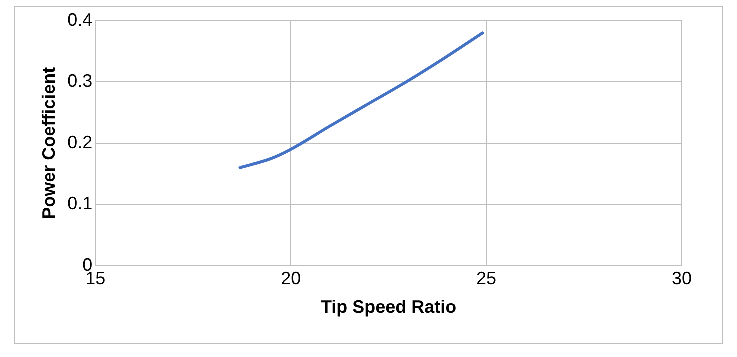 This screenshot has width=737, height=357. What do you see at coordinates (48, 143) in the screenshot?
I see `y-axis-title: Power Coefficient` at bounding box center [48, 143].